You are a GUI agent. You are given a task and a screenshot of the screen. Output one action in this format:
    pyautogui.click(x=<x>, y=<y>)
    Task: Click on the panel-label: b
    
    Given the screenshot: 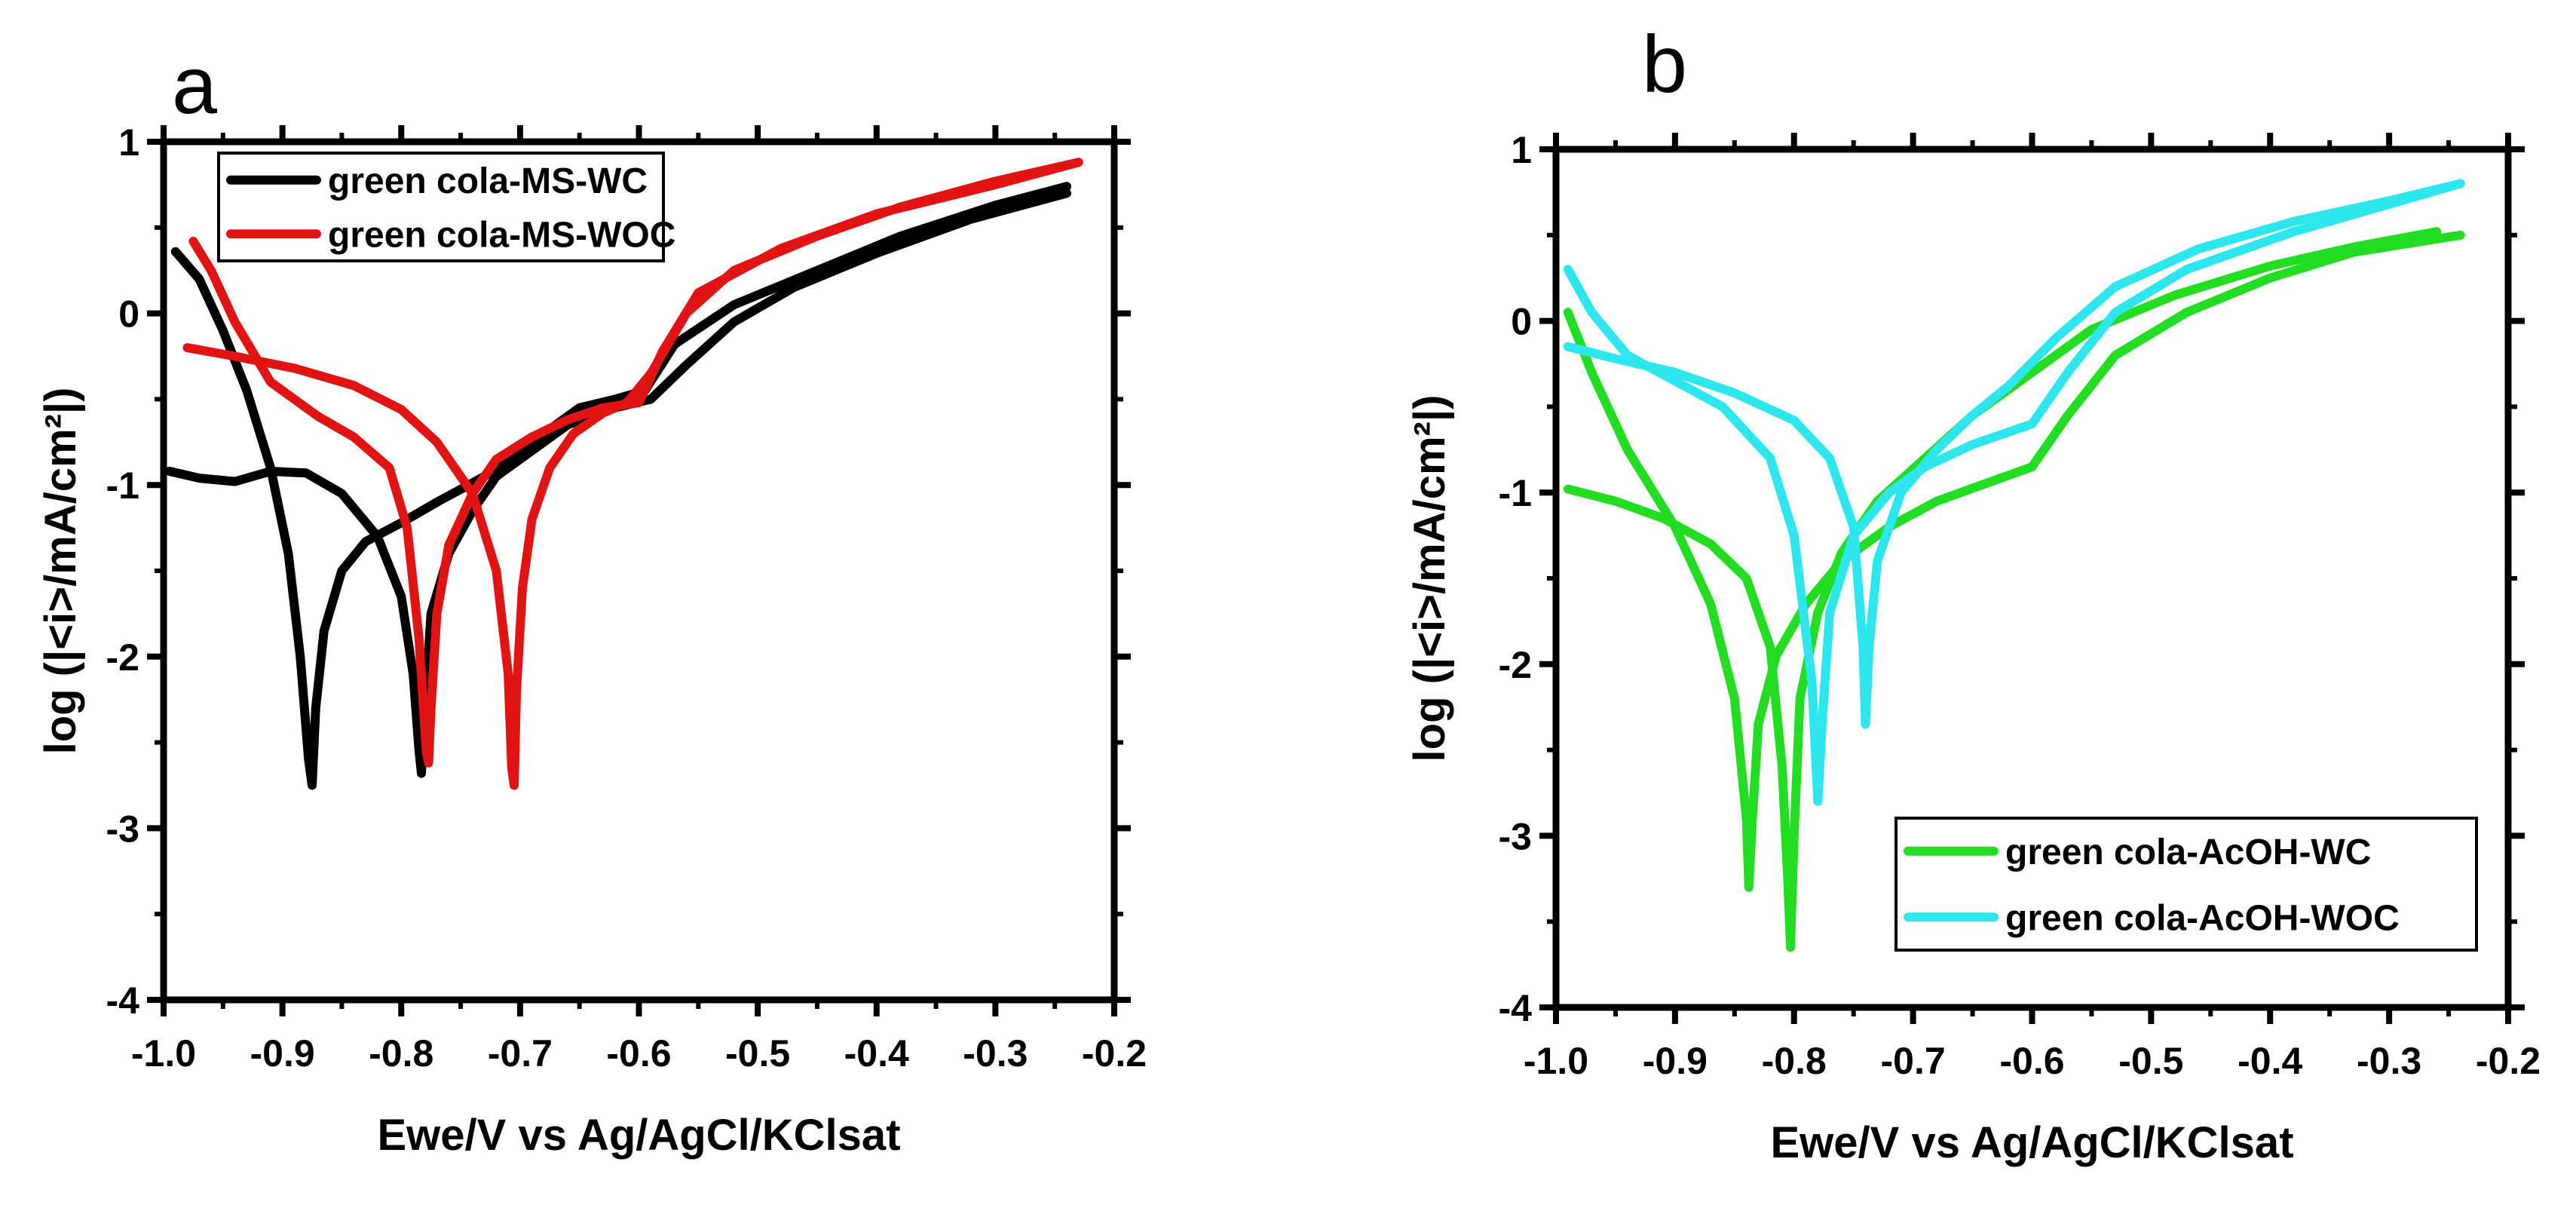 What is the action you would take?
    pyautogui.click(x=1664, y=63)
    